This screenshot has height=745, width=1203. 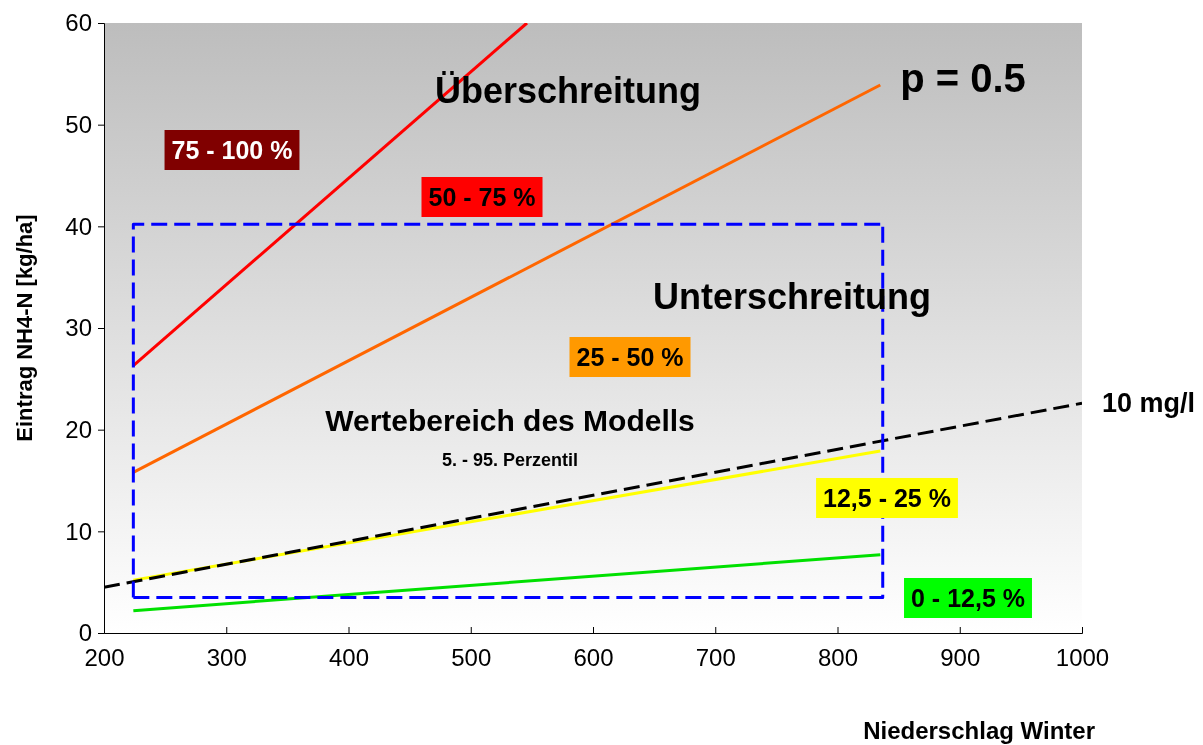 I want to click on annotation: 75 - 100 %, so click(x=232, y=150).